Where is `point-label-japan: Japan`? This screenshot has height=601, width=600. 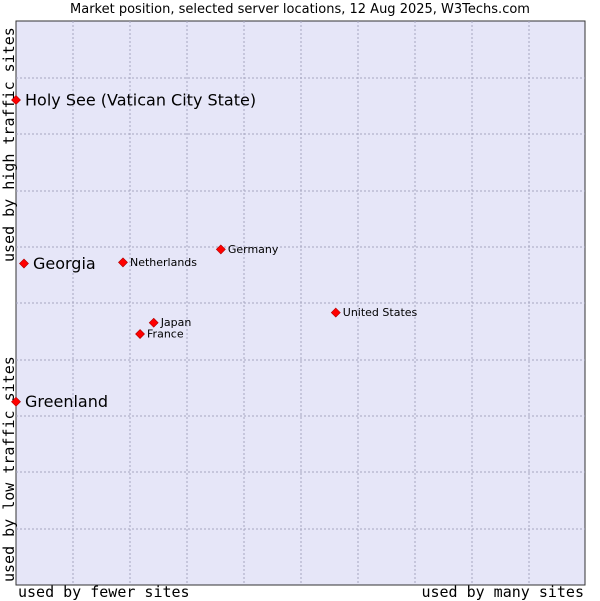 point-label-japan: Japan is located at coordinates (176, 322).